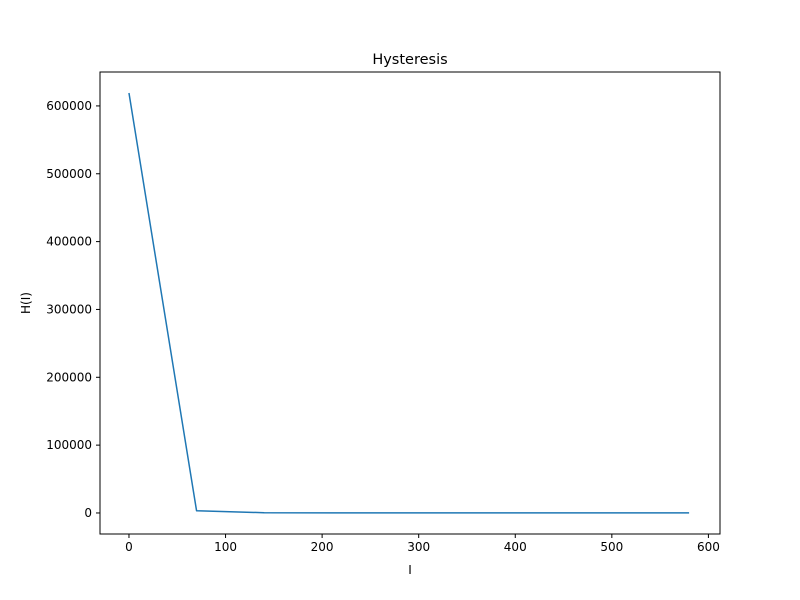  What do you see at coordinates (69, 445) in the screenshot?
I see `y-tick-label: 100000` at bounding box center [69, 445].